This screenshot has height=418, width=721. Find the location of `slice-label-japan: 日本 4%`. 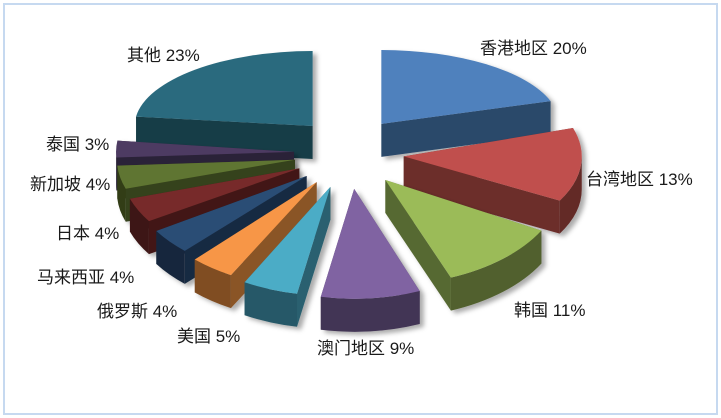

slice-label-japan: 日本 4% is located at coordinates (88, 233).